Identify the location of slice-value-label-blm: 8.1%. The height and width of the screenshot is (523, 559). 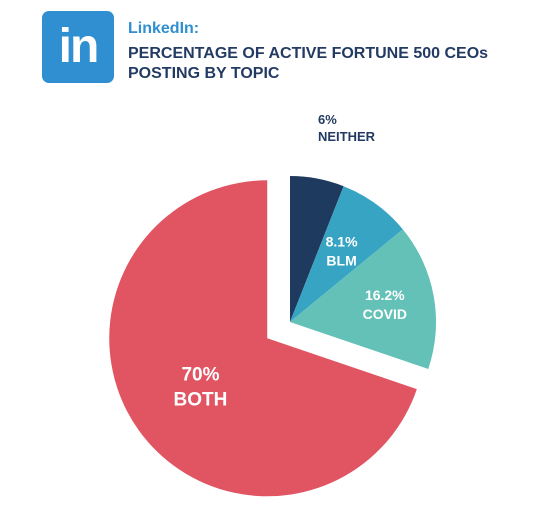
(342, 242).